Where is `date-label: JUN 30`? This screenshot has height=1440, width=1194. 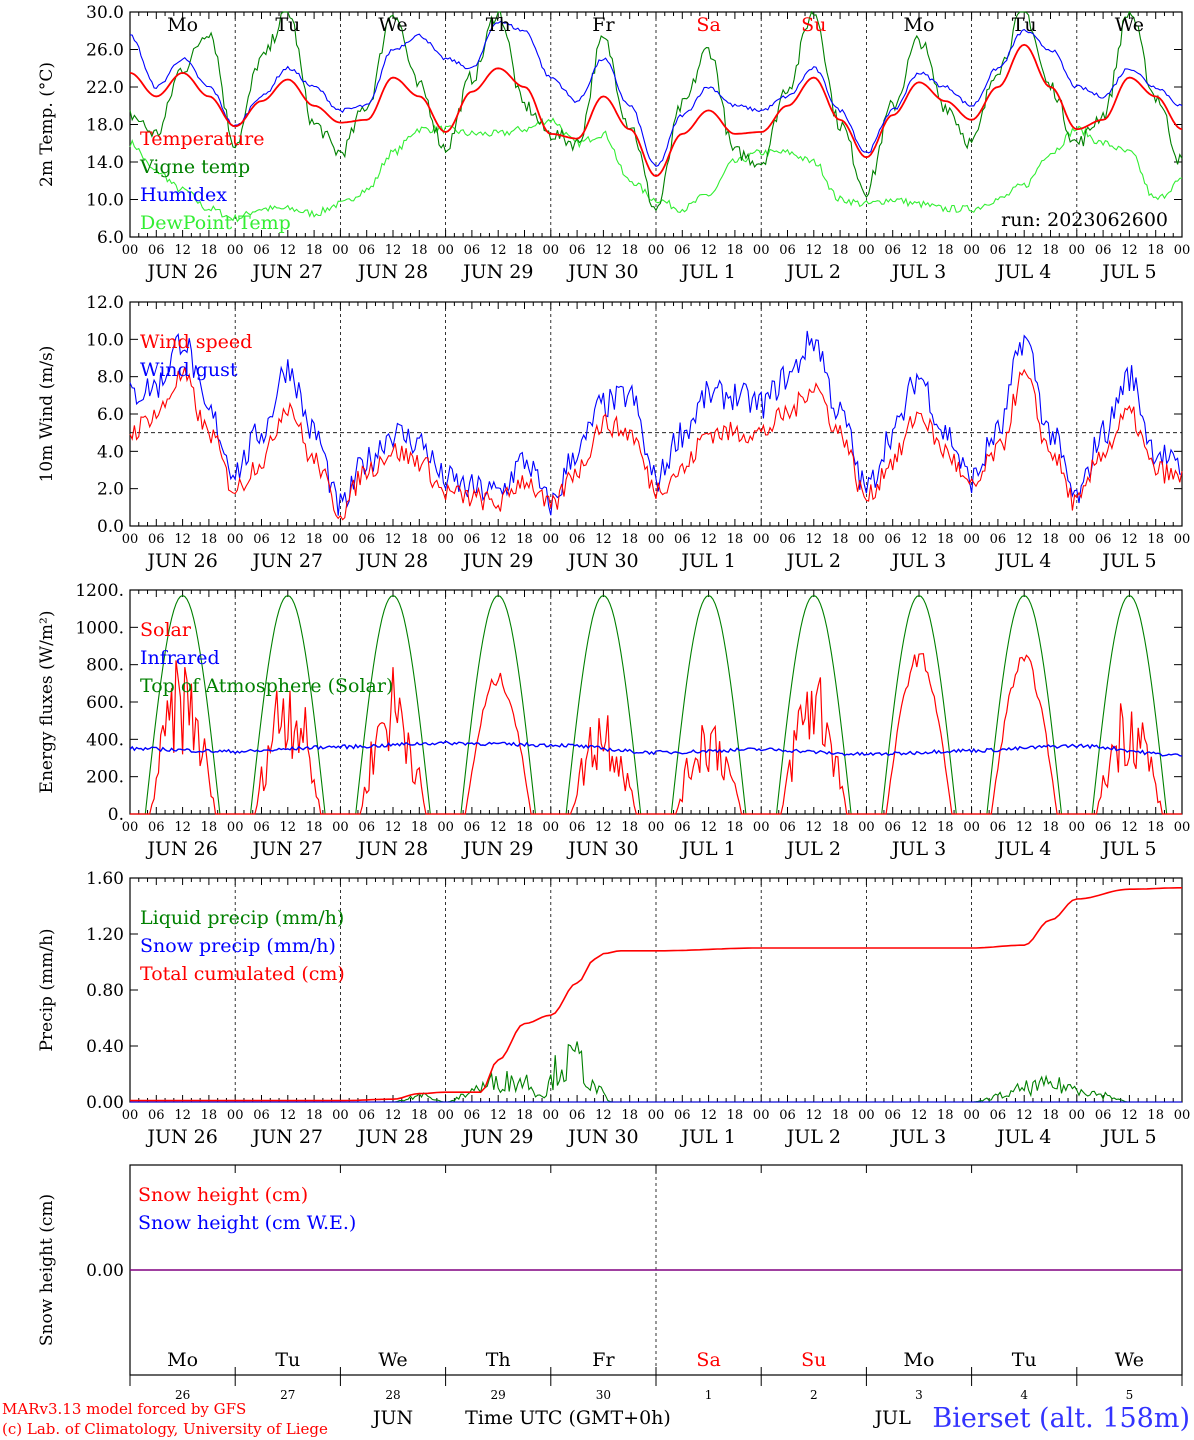
date-label: JUN 30 is located at coordinates (602, 1137).